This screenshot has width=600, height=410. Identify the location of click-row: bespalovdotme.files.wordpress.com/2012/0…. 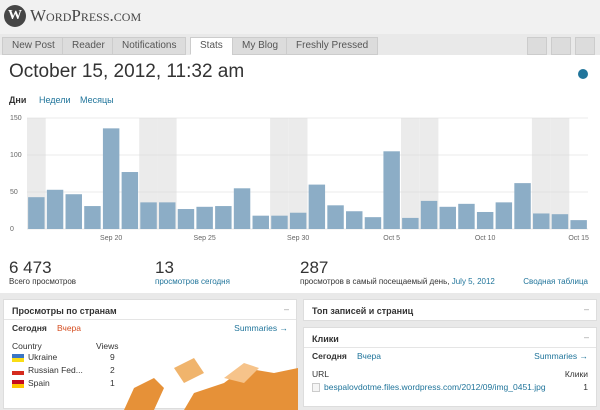
(450, 388).